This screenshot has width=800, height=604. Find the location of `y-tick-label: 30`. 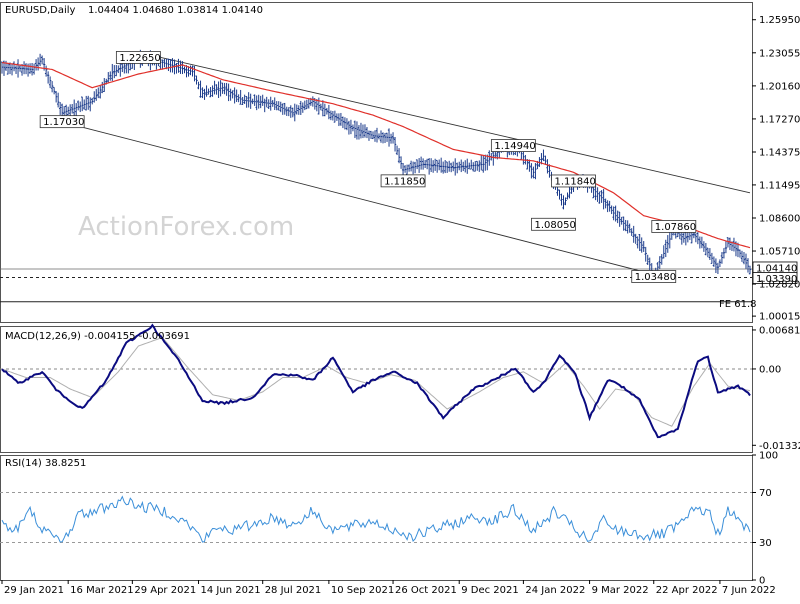

y-tick-label: 30 is located at coordinates (765, 543).